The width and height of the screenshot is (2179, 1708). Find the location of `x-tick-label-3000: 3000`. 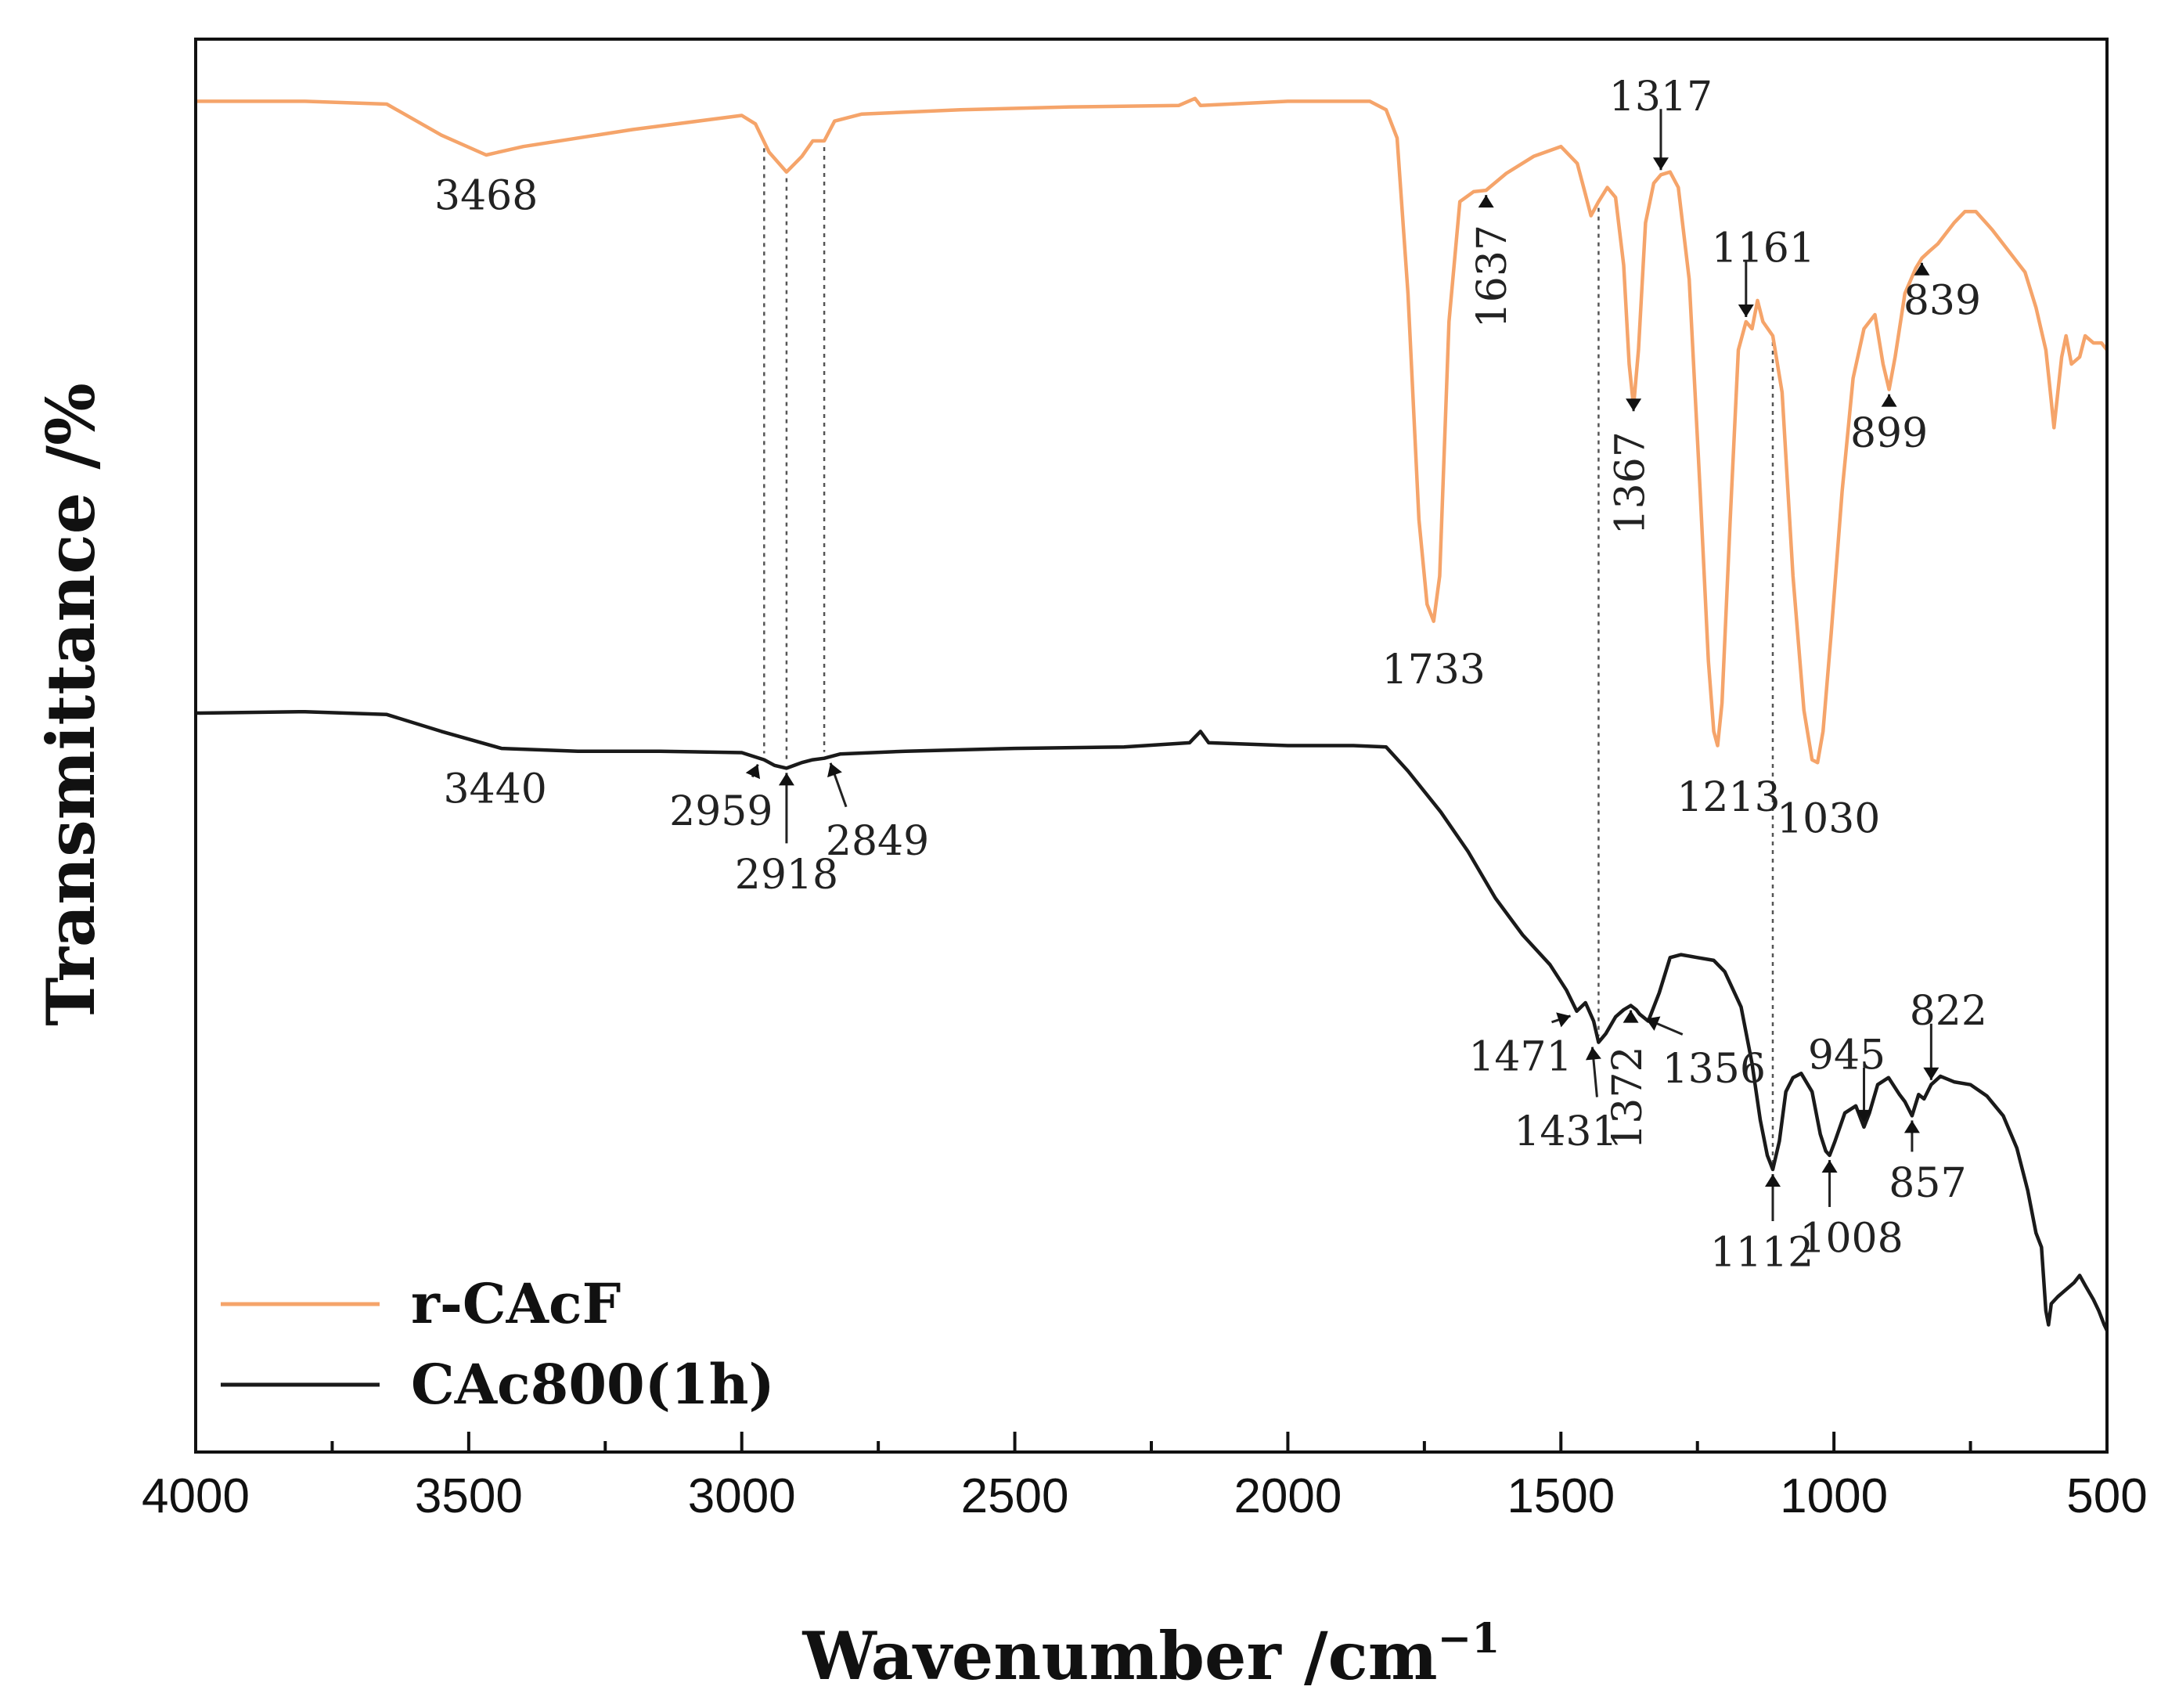

x-tick-label-3000: 3000 is located at coordinates (742, 1496).